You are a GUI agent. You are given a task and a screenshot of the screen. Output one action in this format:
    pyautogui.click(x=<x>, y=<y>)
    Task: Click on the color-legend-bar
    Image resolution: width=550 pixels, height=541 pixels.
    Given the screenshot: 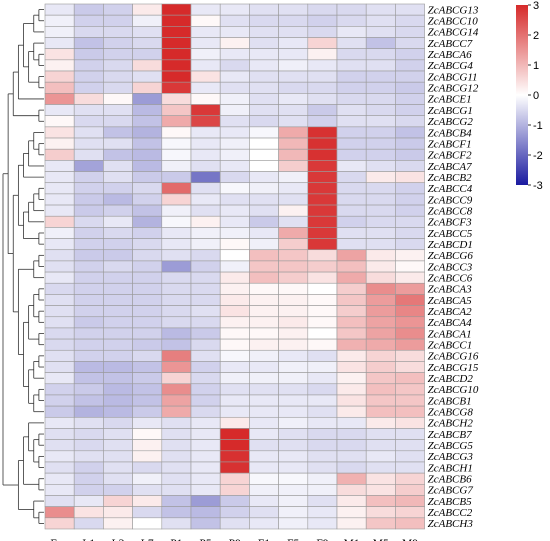 What is the action you would take?
    pyautogui.click(x=522, y=95)
    